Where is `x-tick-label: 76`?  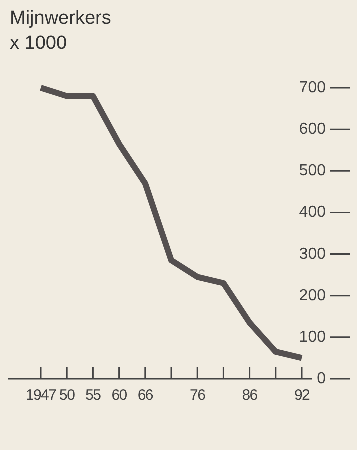 x-tick-label: 76 is located at coordinates (198, 395).